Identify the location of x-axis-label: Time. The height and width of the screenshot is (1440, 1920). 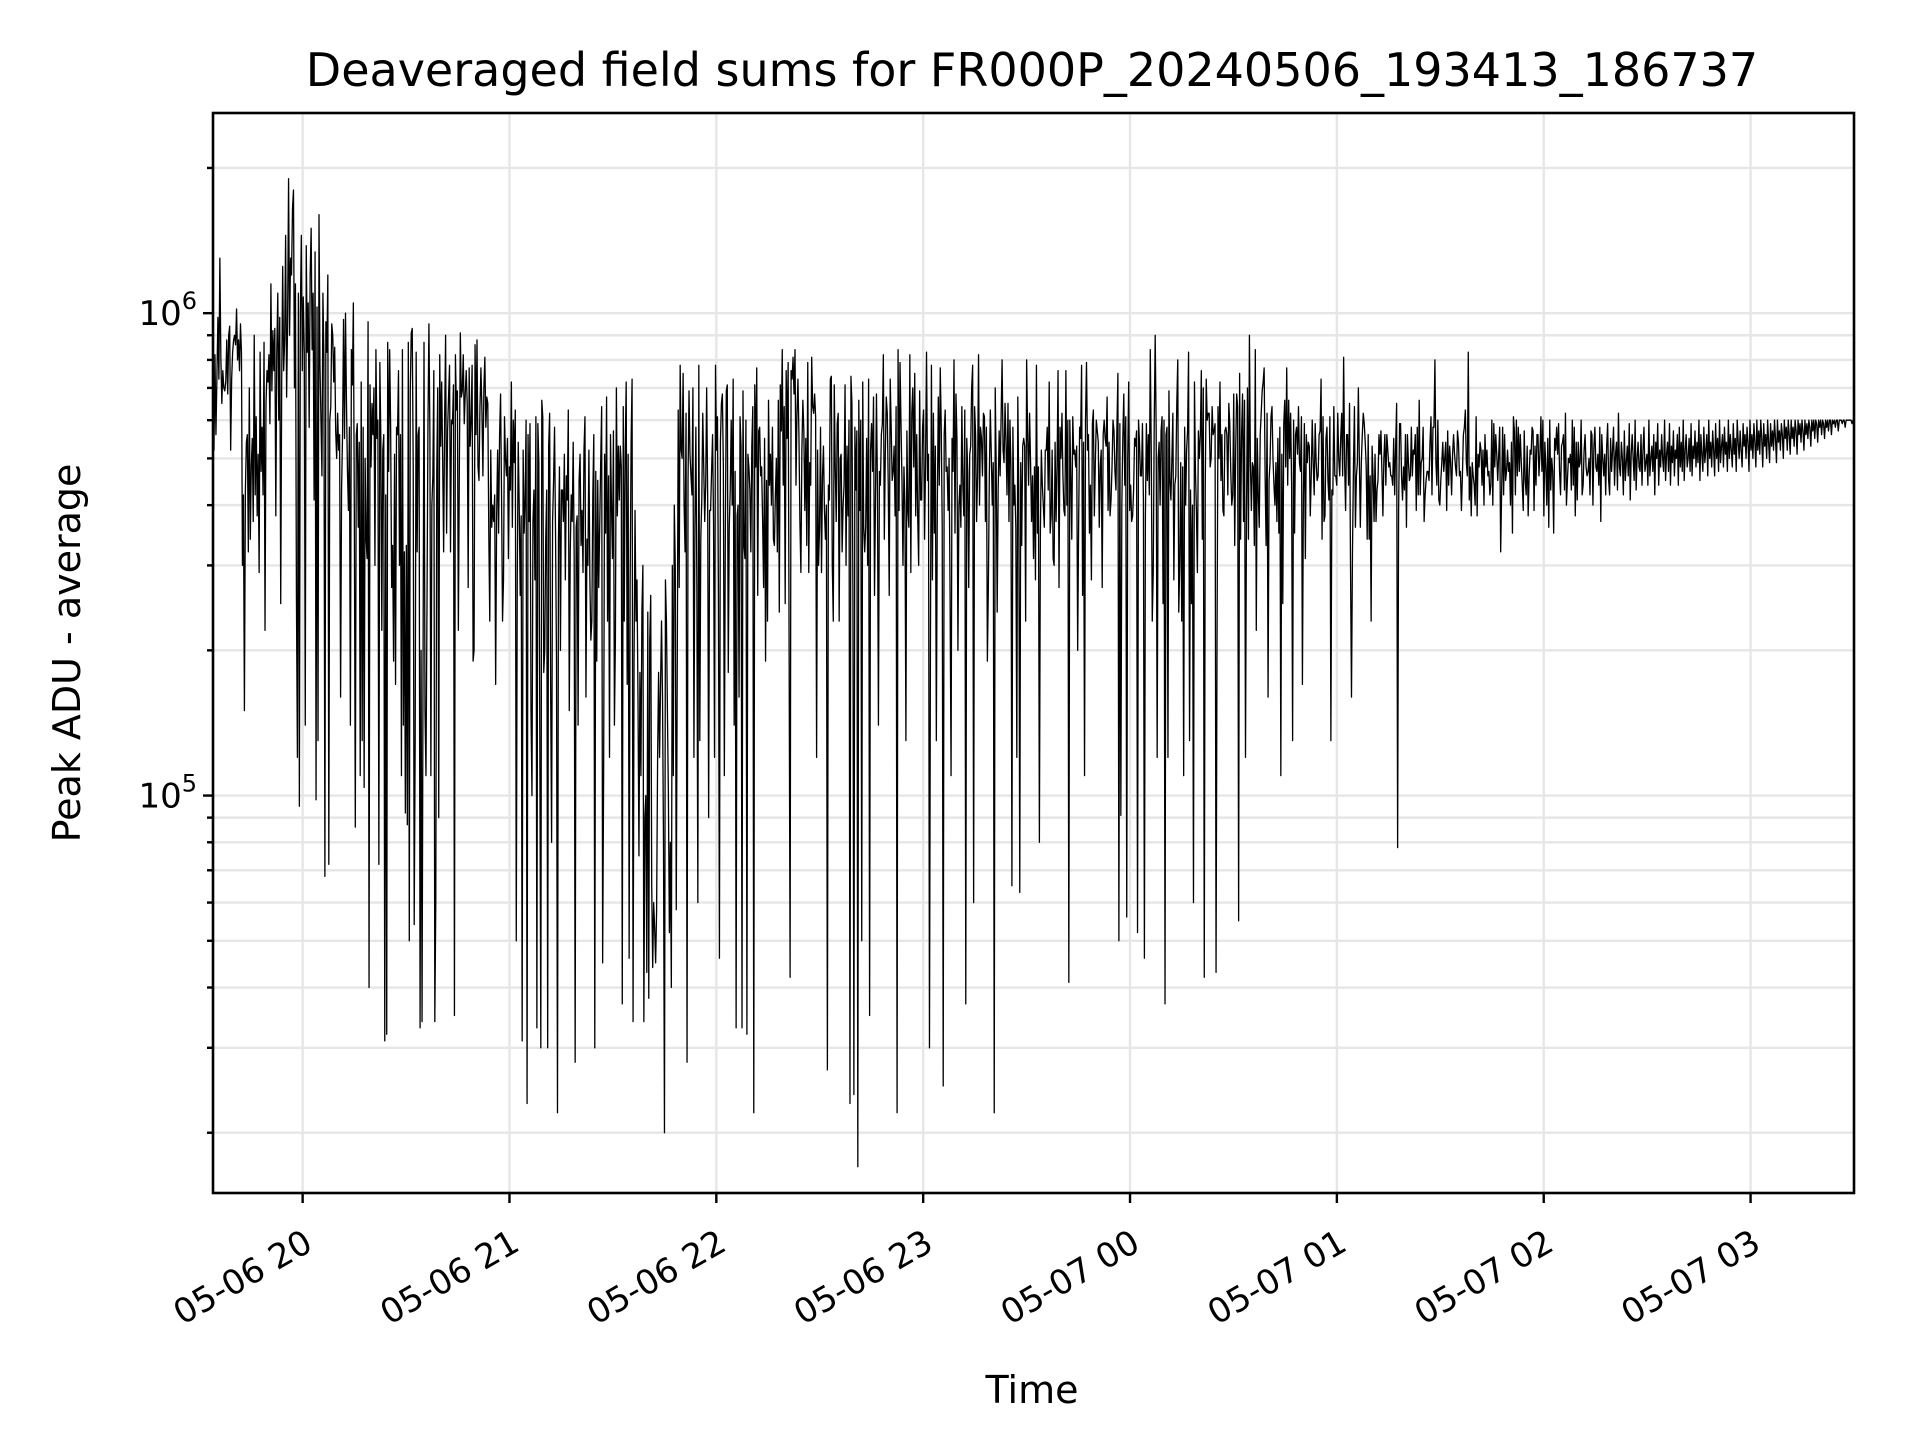
(1032, 1390).